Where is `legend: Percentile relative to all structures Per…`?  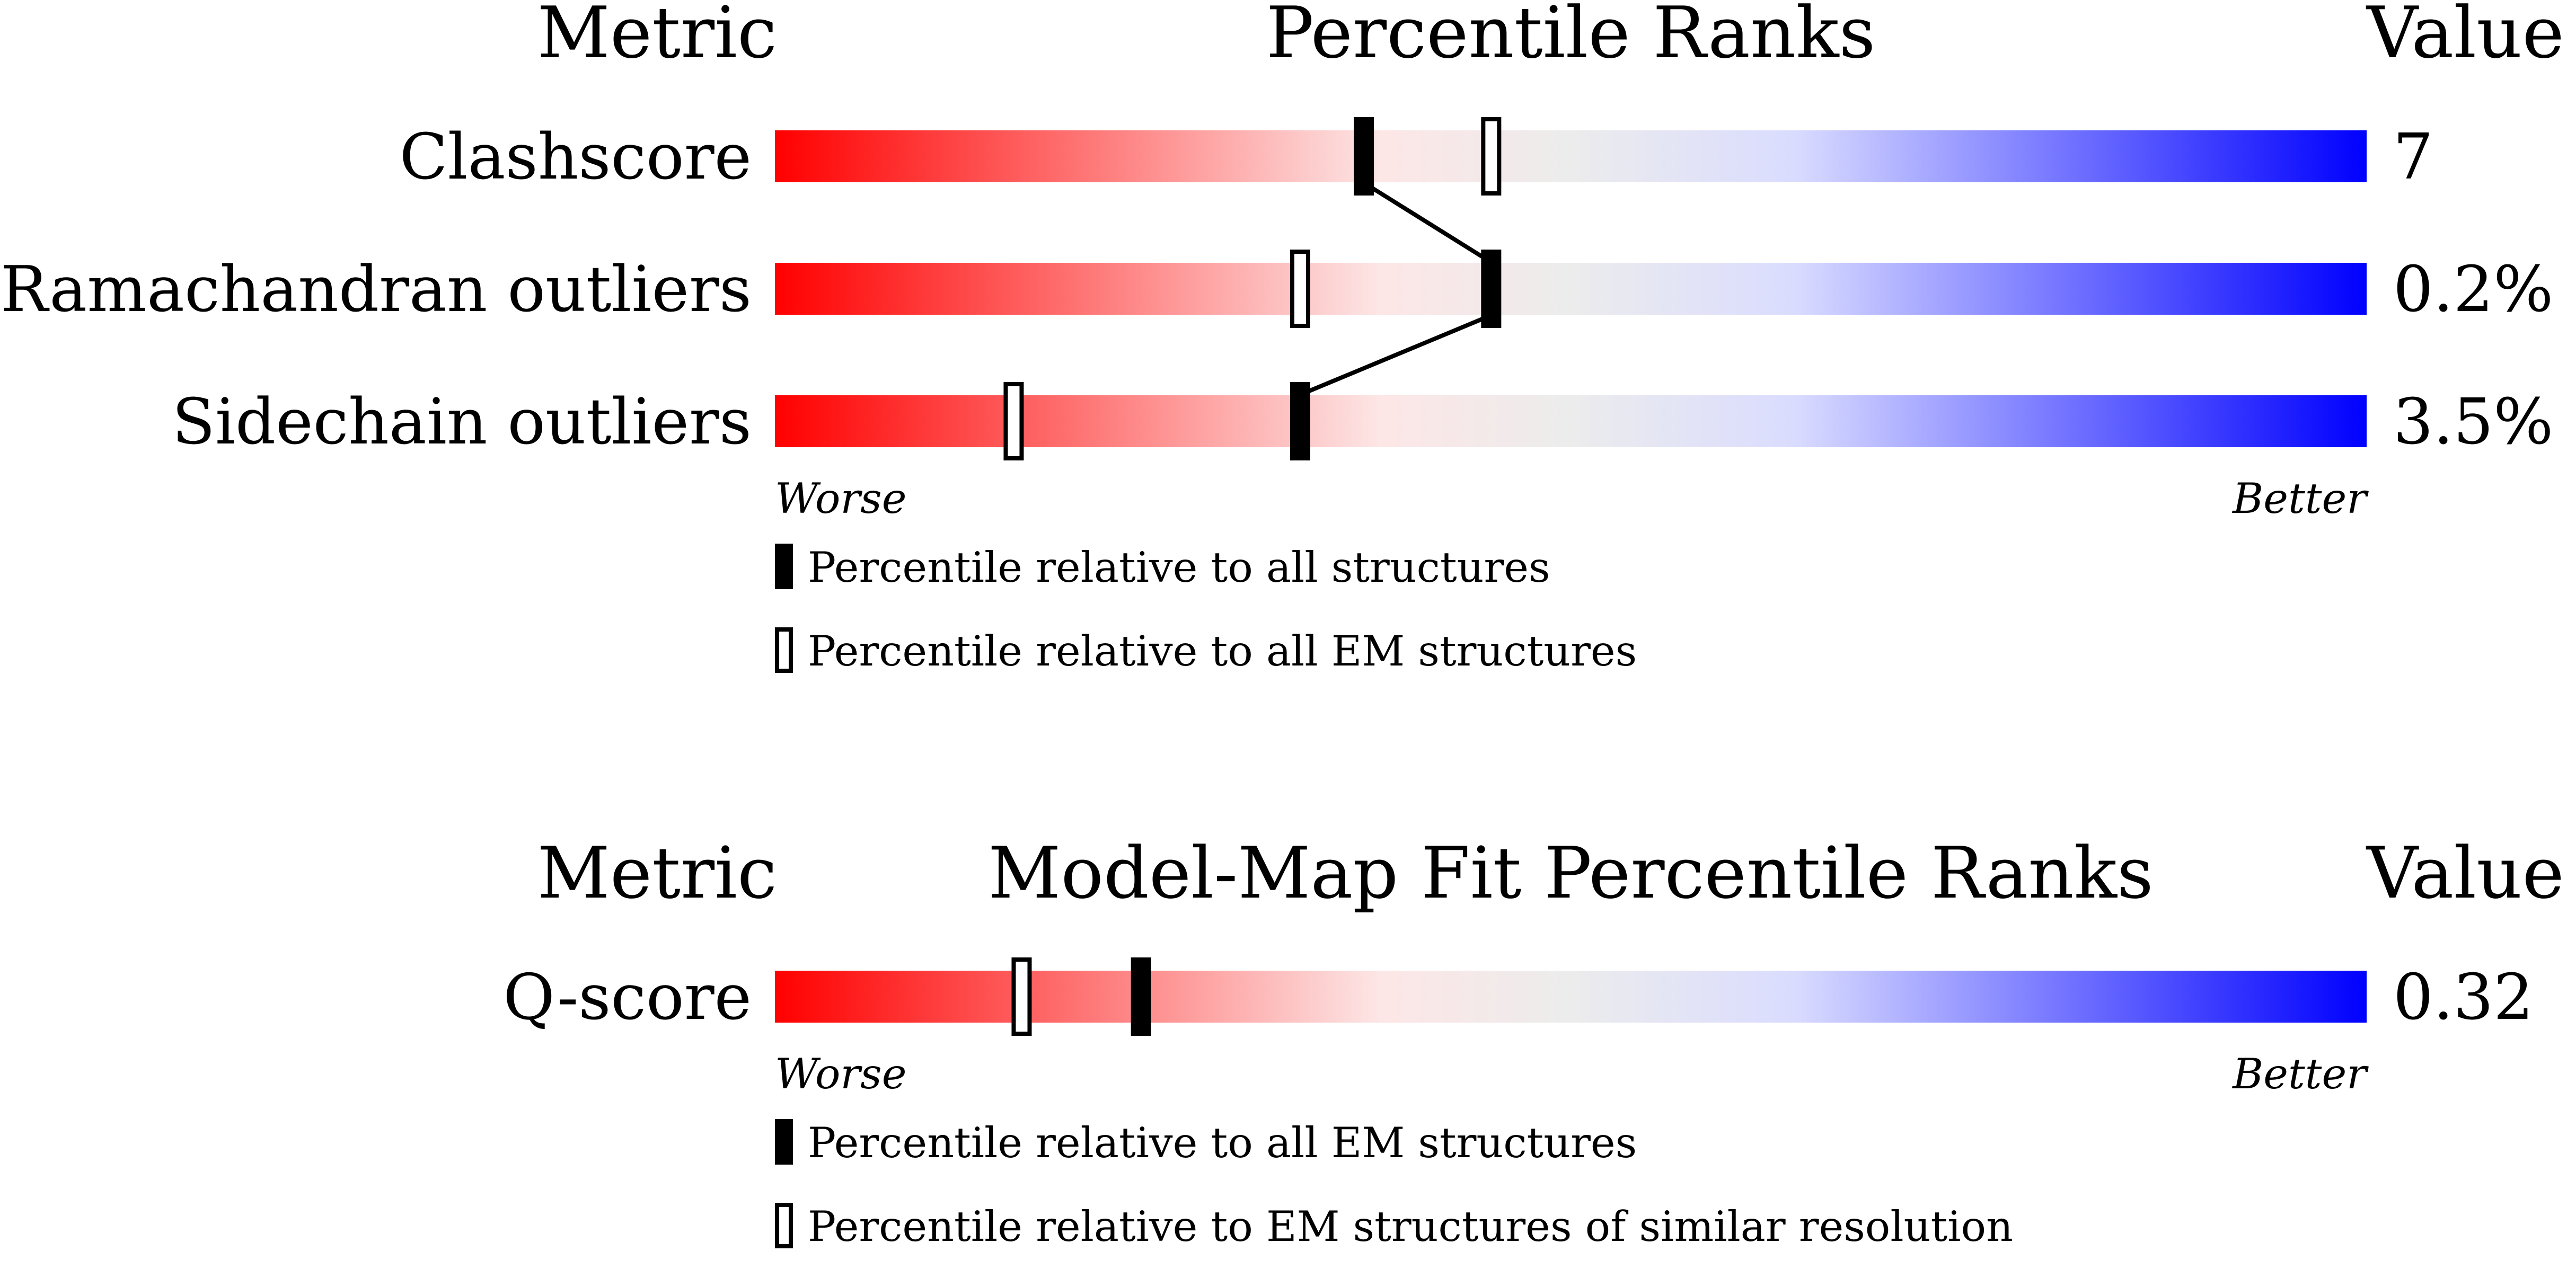
legend: Percentile relative to all structures Per… is located at coordinates (1206, 609).